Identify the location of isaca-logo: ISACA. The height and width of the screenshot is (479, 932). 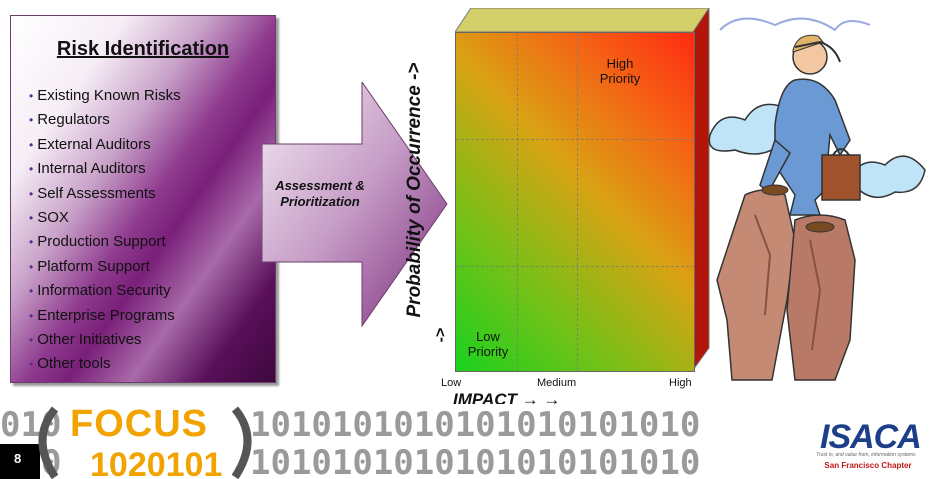
(871, 437).